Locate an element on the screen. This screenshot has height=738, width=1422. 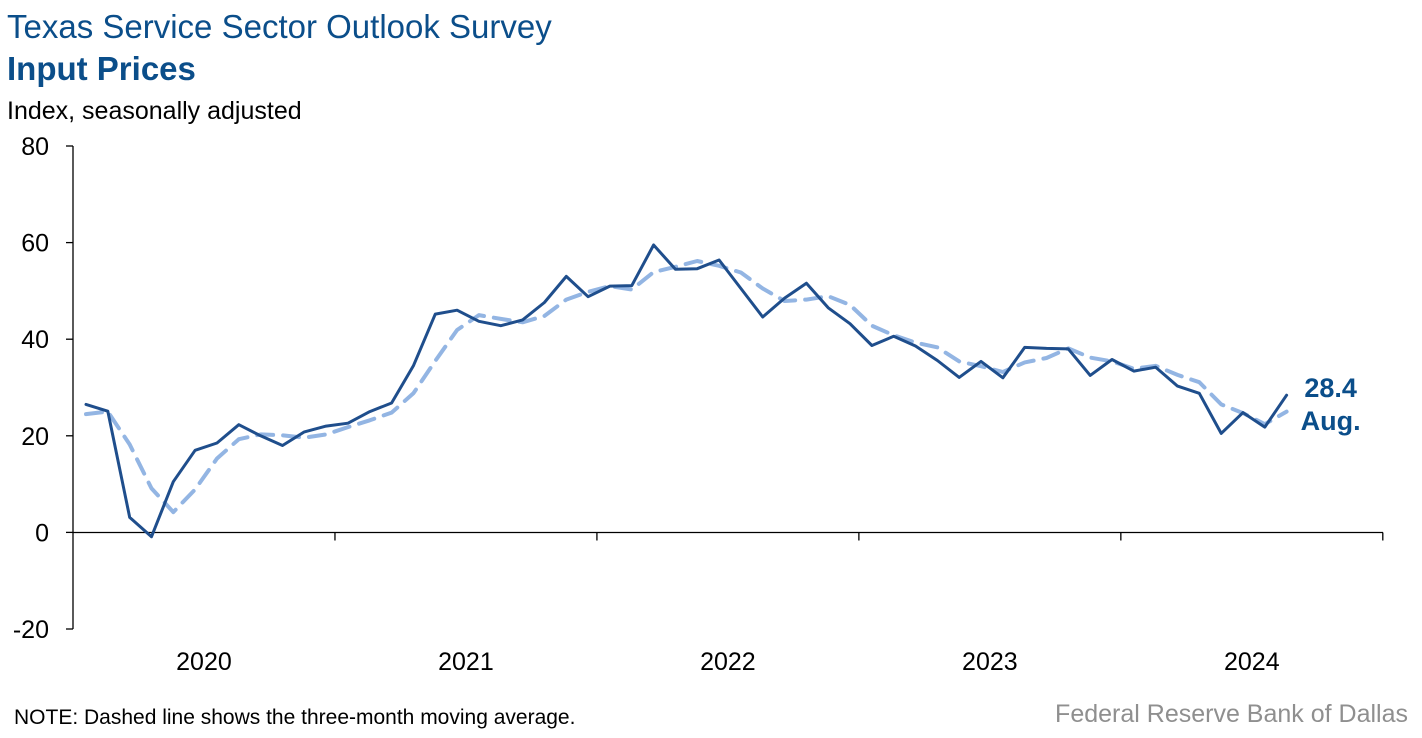
end-month-label: Aug. is located at coordinates (1331, 421).